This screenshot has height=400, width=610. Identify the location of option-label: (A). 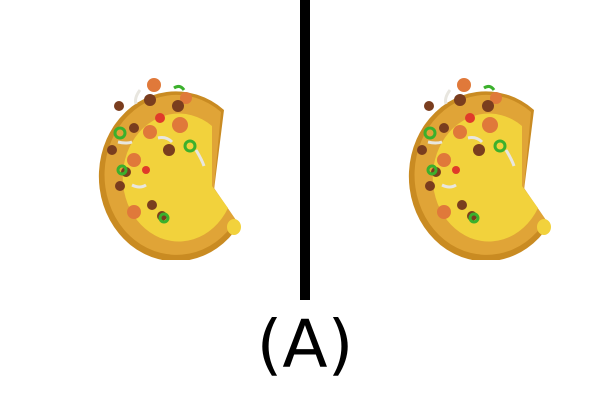
(305, 344).